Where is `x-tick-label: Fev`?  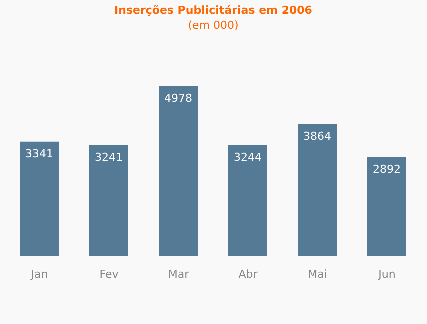
x-tick-label: Fev is located at coordinates (110, 274).